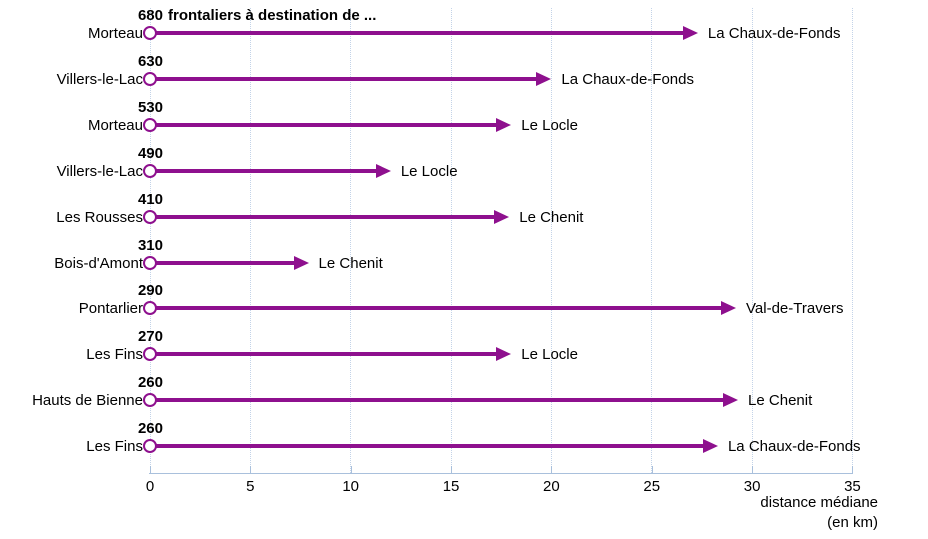  Describe the element at coordinates (795, 309) in the screenshot. I see `destination-label: Val-de-Travers` at that location.